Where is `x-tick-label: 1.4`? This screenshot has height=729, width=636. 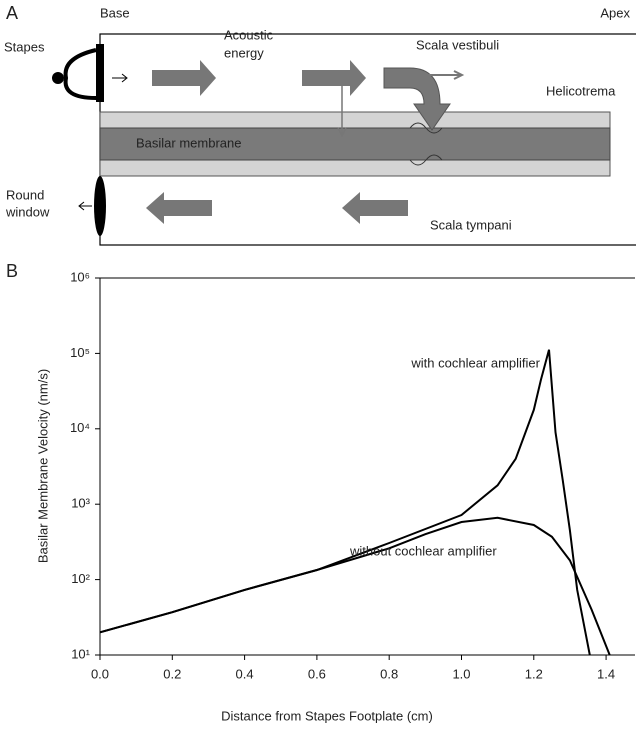 x-tick-label: 1.4 is located at coordinates (606, 673).